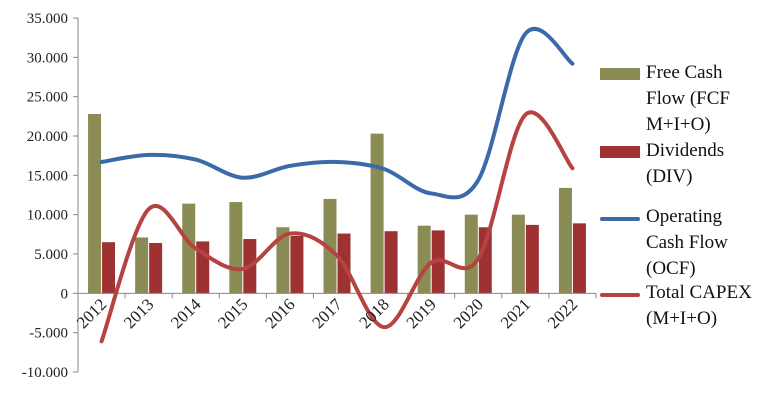 The height and width of the screenshot is (407, 764). Describe the element at coordinates (47, 176) in the screenshot. I see `y-tick-label: 15.000` at that location.